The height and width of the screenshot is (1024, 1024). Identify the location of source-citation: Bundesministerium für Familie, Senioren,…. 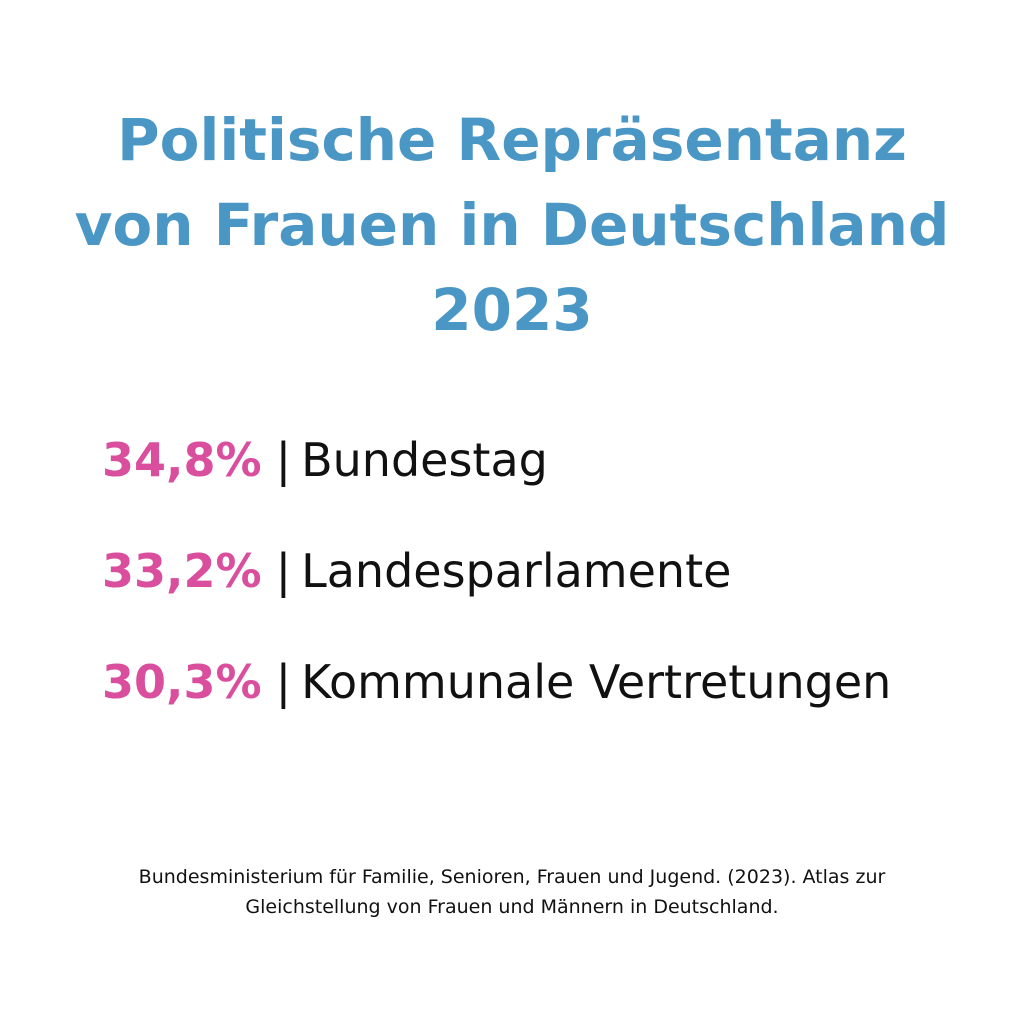
(512, 892).